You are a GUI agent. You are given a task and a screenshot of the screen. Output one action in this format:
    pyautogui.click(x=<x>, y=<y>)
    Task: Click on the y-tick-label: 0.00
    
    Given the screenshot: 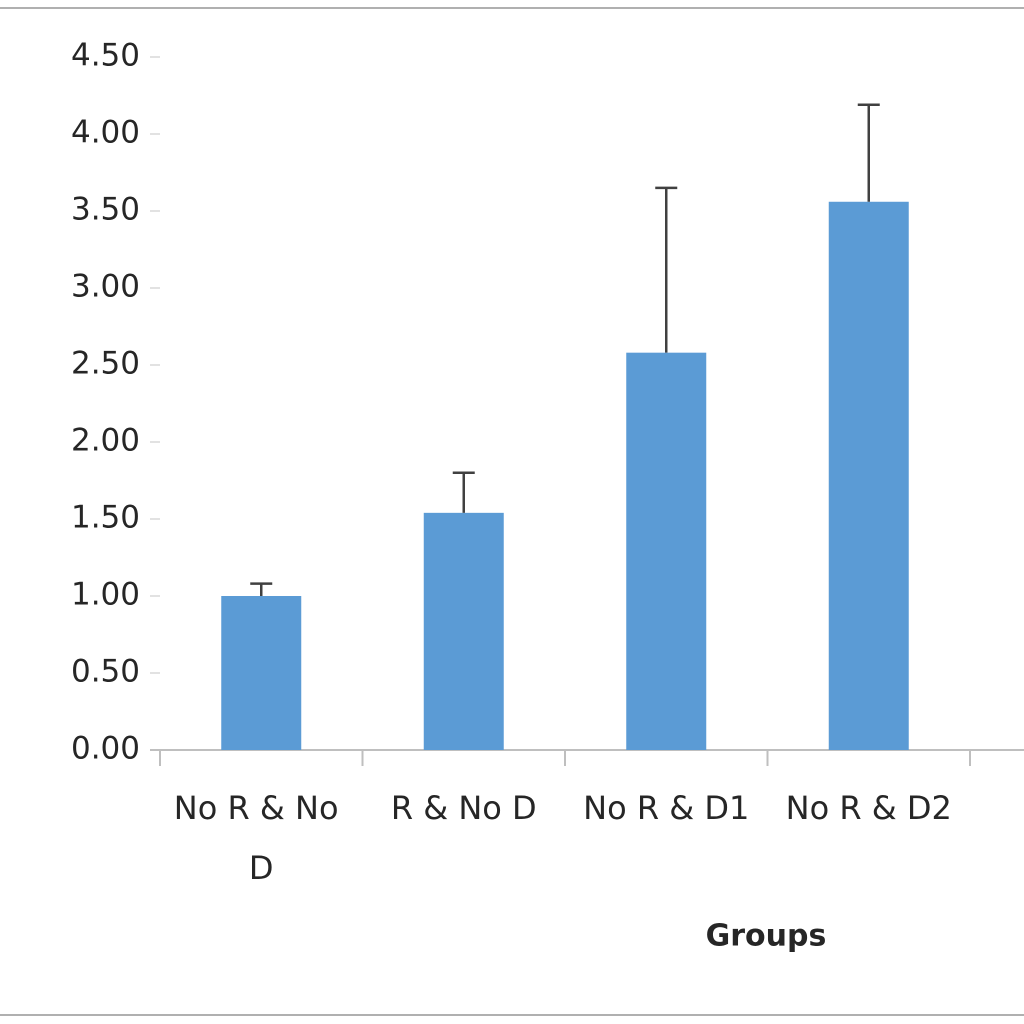 What is the action you would take?
    pyautogui.click(x=105, y=749)
    